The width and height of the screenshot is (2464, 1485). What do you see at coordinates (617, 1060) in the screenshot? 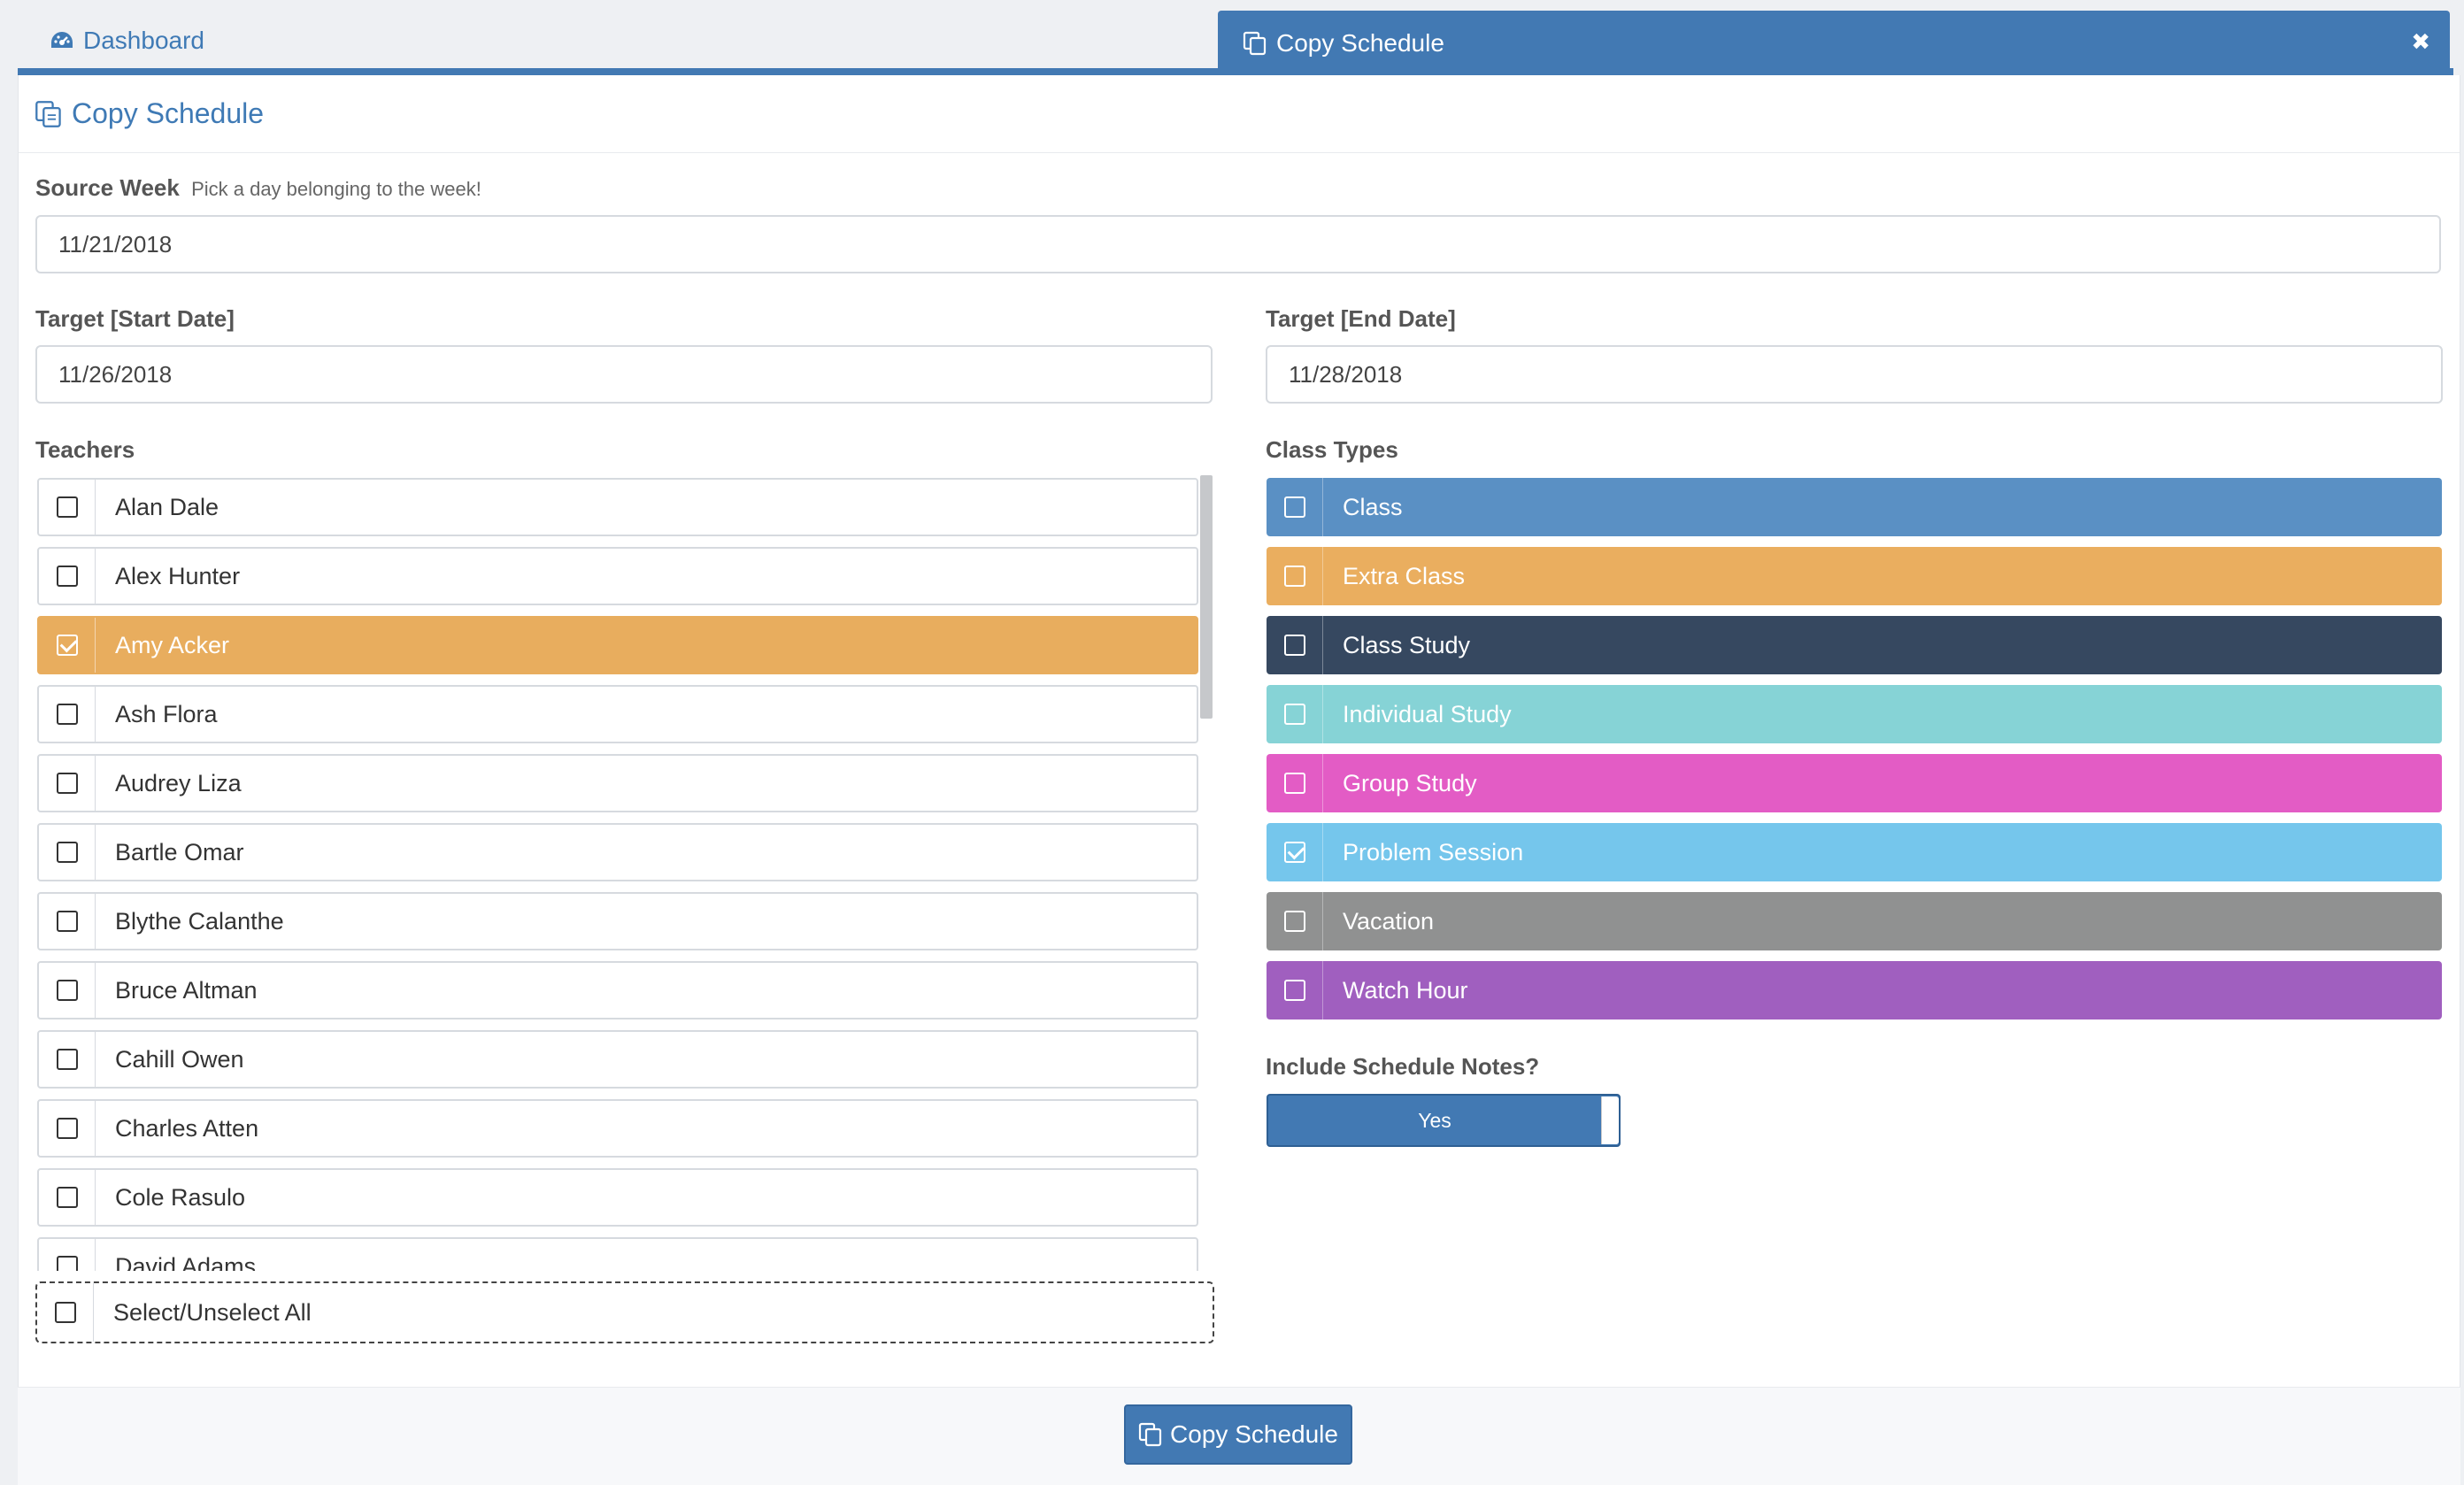
I see `teacher-item: Cahill Owen` at bounding box center [617, 1060].